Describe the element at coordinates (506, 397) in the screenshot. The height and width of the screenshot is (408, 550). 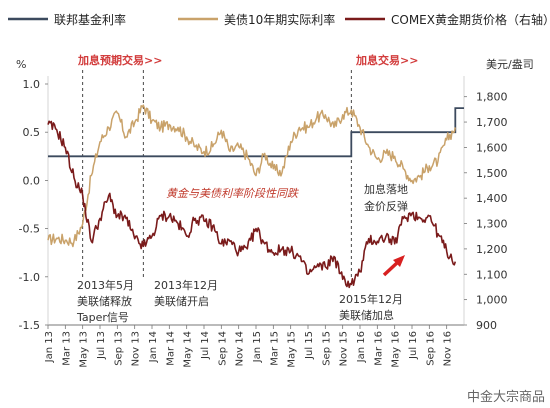
I see `source-label: 中金大宗商品` at that location.